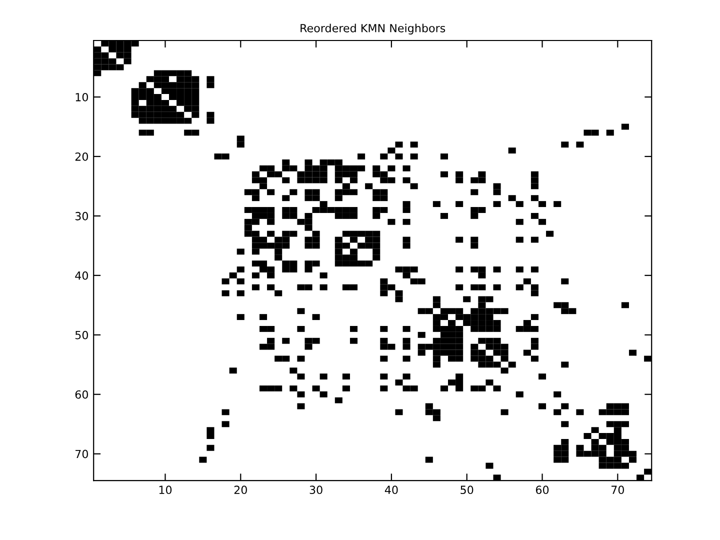 This screenshot has height=540, width=720. What do you see at coordinates (316, 490) in the screenshot?
I see `x-tick-label: 30` at bounding box center [316, 490].